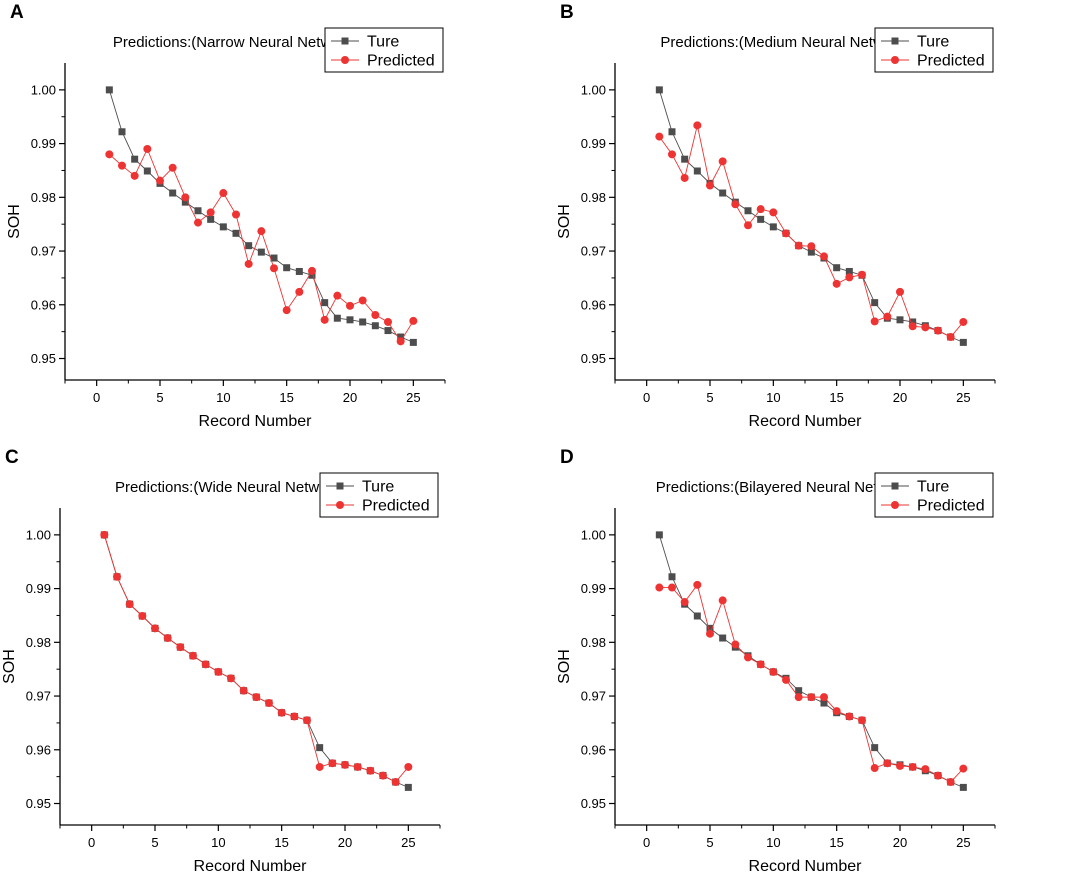  Describe the element at coordinates (567, 12) in the screenshot. I see `panel-label: B` at that location.